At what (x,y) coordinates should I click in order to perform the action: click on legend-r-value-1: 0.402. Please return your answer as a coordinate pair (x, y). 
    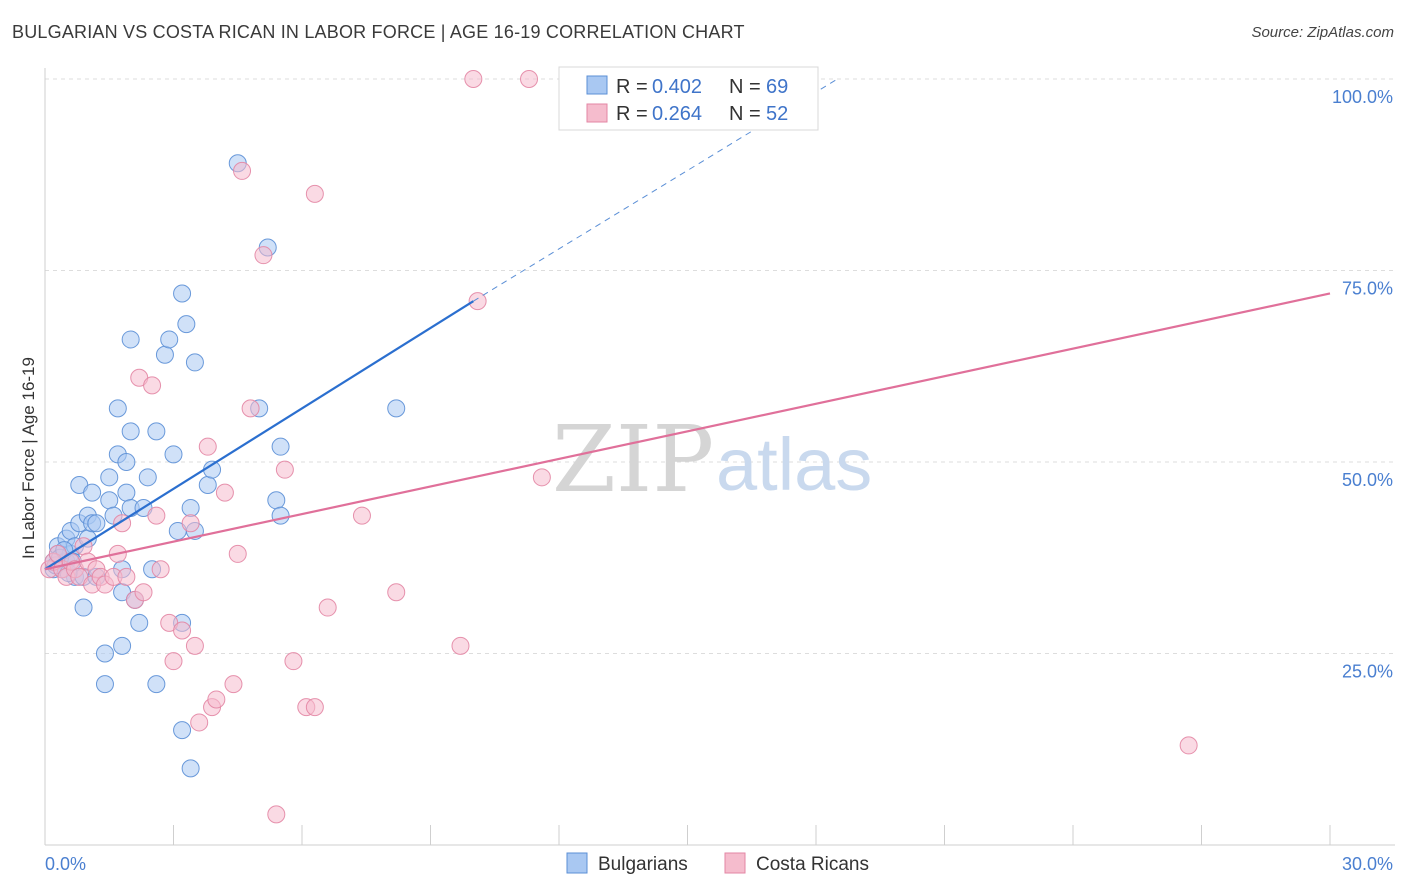
    Looking at the image, I should click on (677, 87).